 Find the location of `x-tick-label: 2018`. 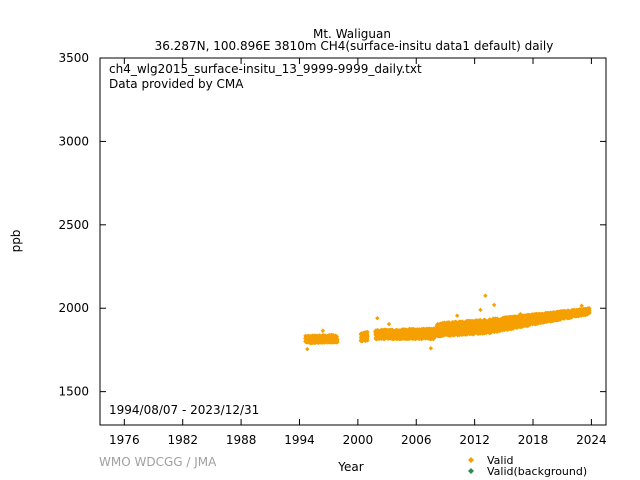

x-tick-label: 2018 is located at coordinates (533, 440).